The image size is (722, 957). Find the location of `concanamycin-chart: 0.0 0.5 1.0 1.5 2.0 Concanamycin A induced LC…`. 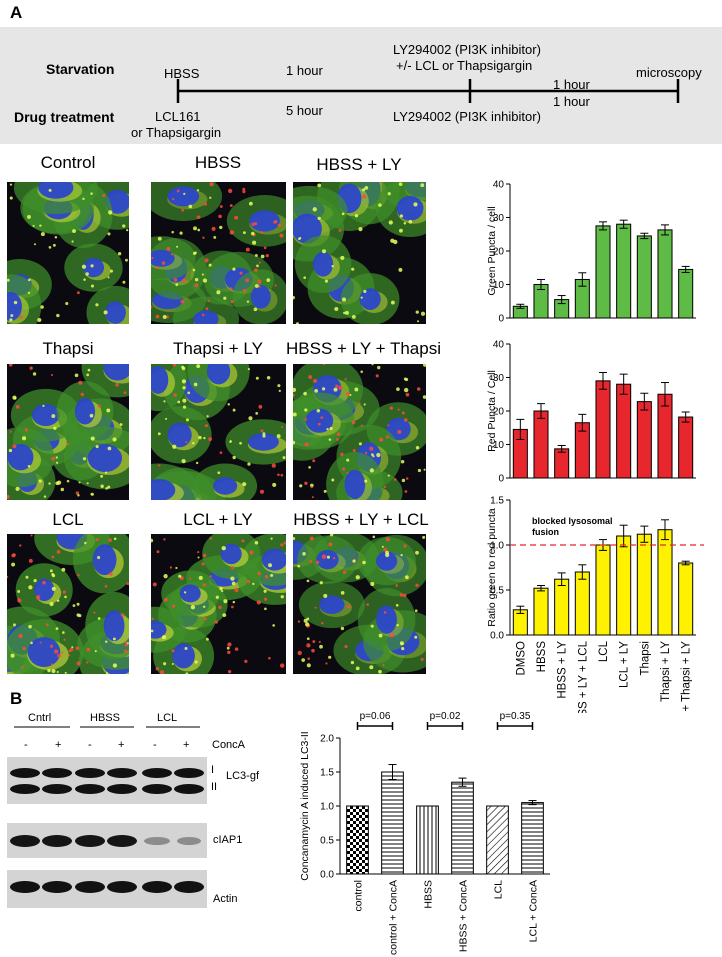

concanamycin-chart: 0.0 0.5 1.0 1.5 2.0 Concanamycin A induced LC… is located at coordinates (424, 833).